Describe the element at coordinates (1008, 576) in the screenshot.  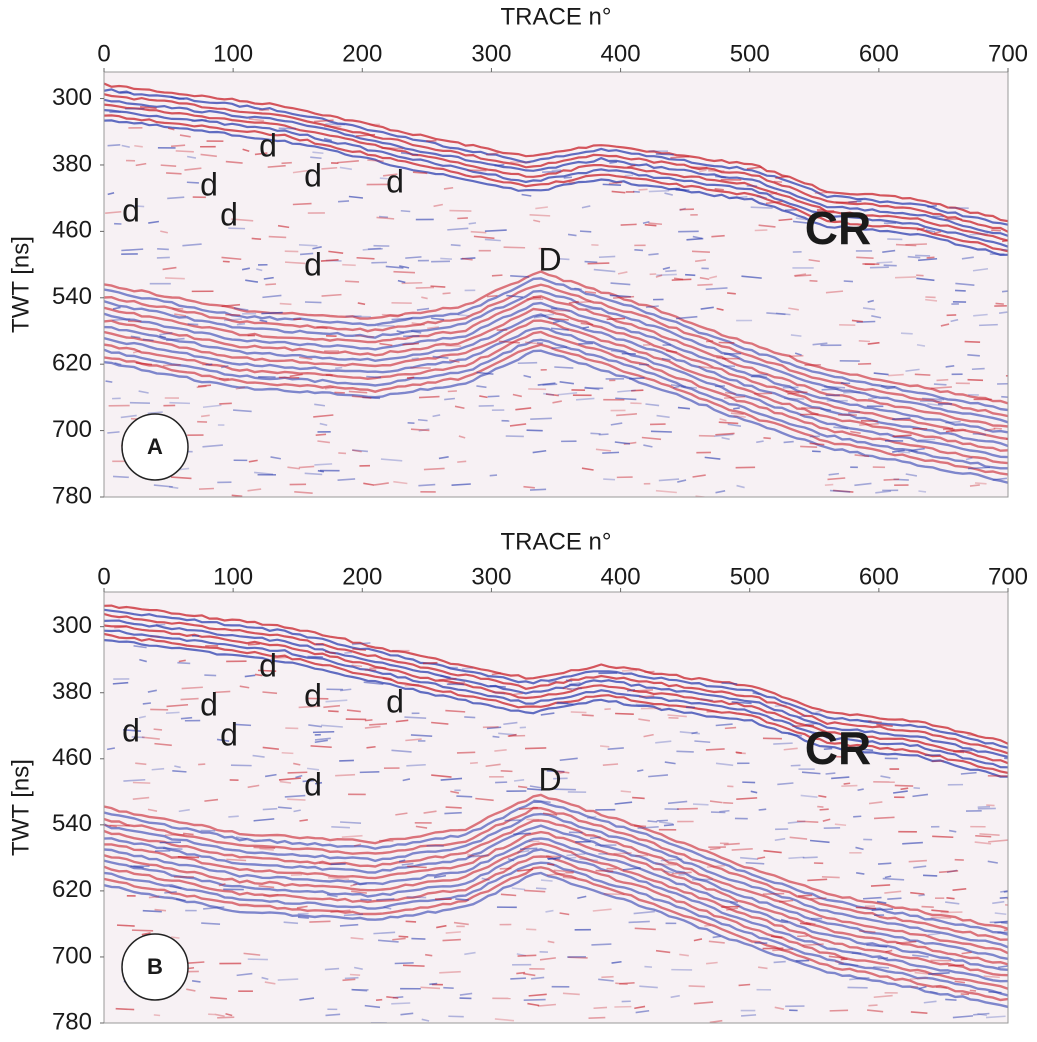
I see `x-tick-label: 700` at that location.